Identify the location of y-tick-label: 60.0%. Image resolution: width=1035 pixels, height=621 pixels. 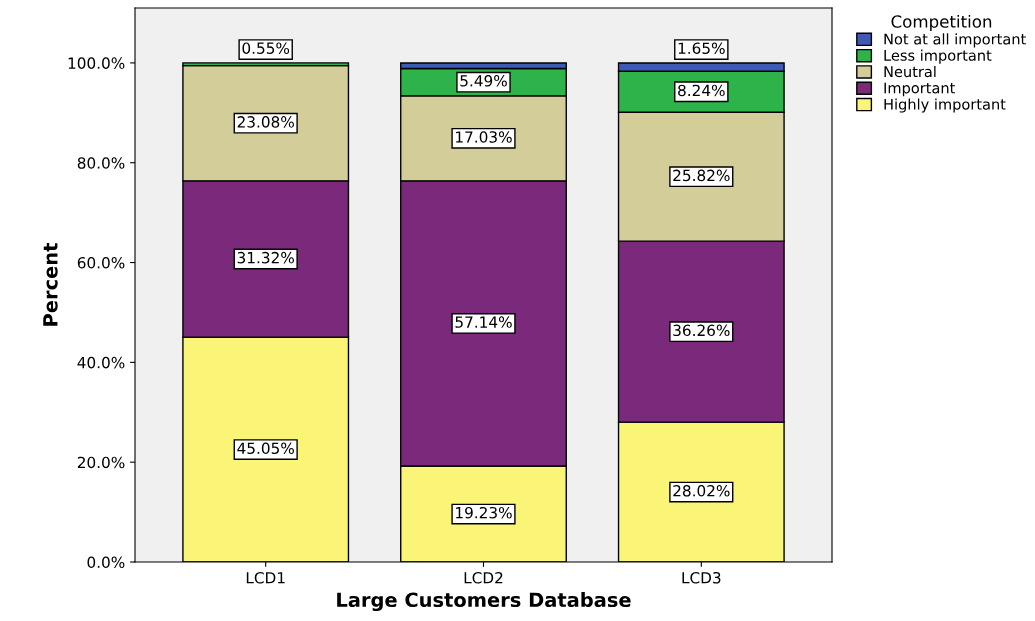
(101, 263).